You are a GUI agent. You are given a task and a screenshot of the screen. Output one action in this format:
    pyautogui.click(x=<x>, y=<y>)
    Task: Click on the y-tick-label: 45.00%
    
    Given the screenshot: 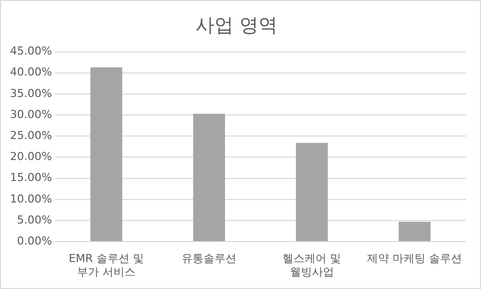 What is the action you would take?
    pyautogui.click(x=31, y=51)
    